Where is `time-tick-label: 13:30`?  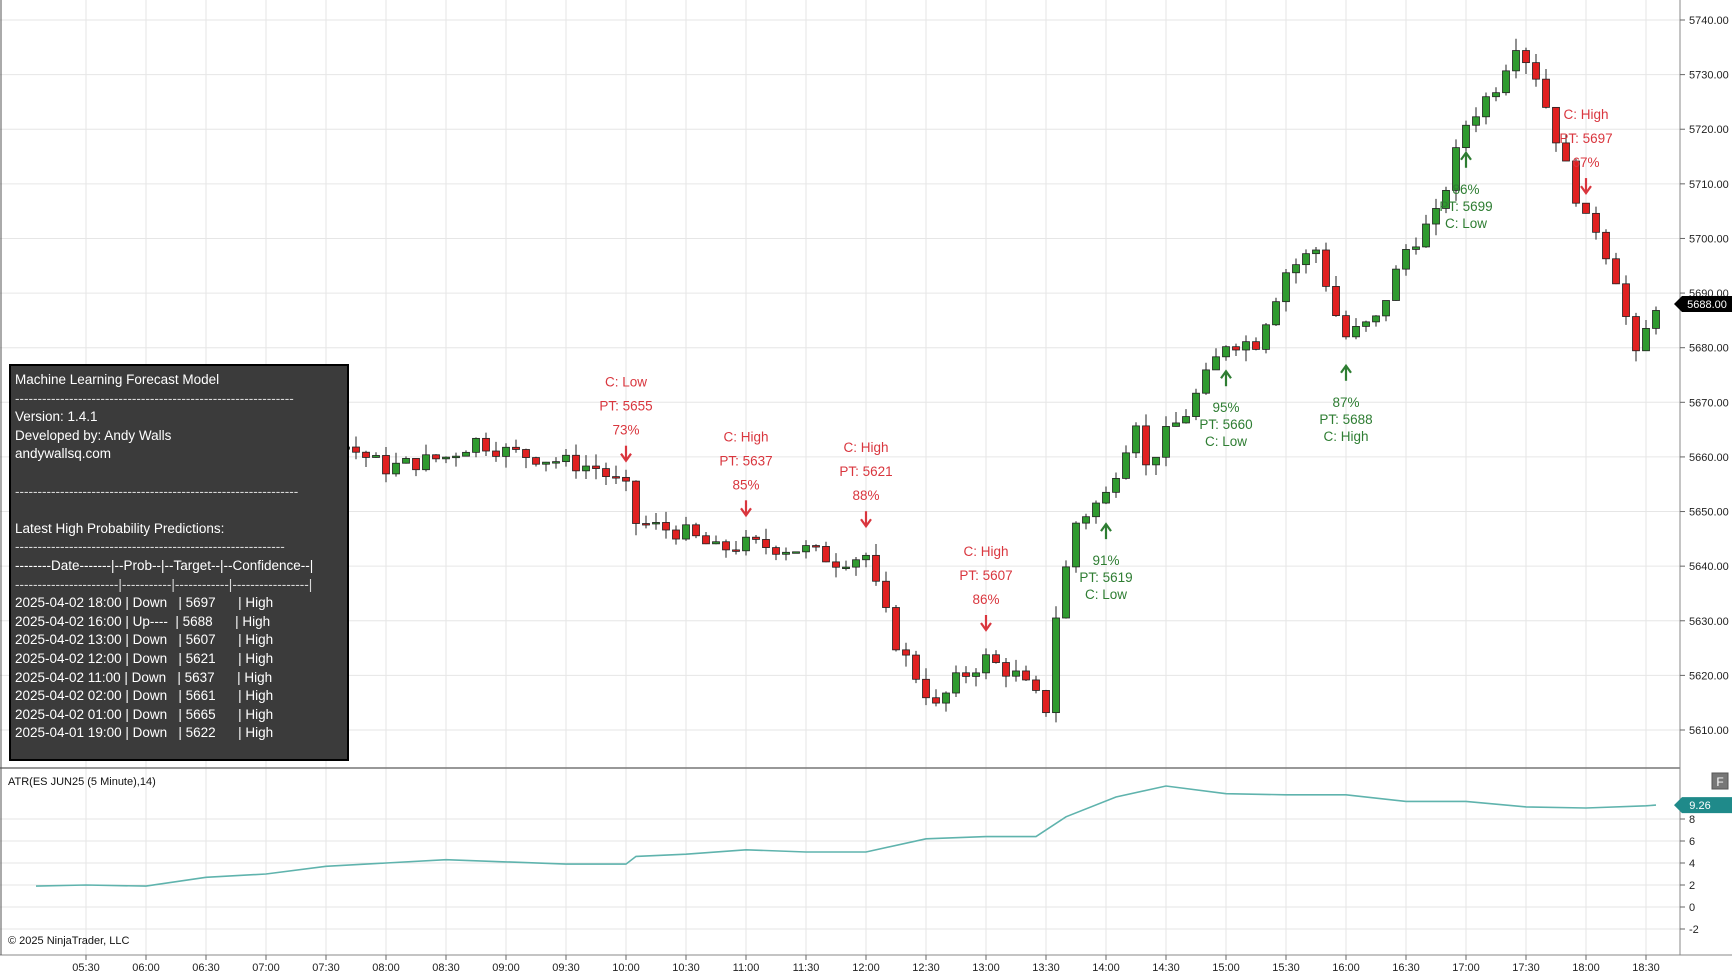
time-tick-label: 13:30 is located at coordinates (1046, 968).